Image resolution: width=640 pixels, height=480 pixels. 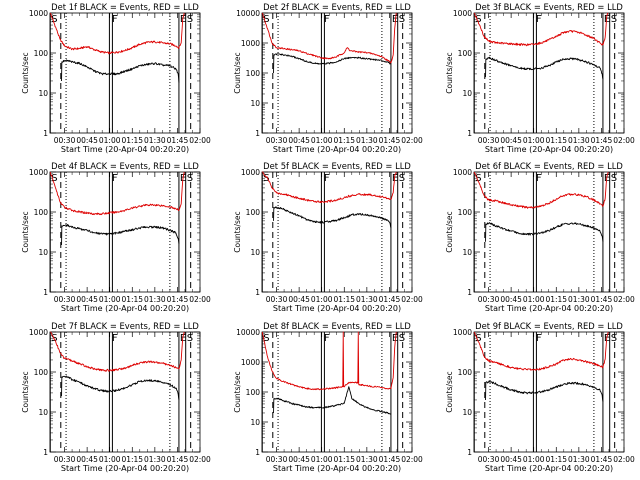 I want to click on chart-title: Det 4f BLACK = Events, RED = LLD, so click(x=125, y=166).